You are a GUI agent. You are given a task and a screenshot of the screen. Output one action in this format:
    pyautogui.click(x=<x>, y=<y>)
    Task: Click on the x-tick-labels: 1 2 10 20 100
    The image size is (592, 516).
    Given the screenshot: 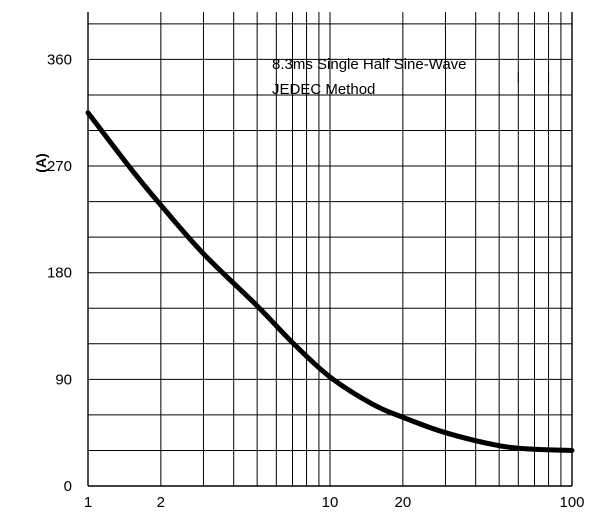 What is the action you would take?
    pyautogui.click(x=334, y=502)
    